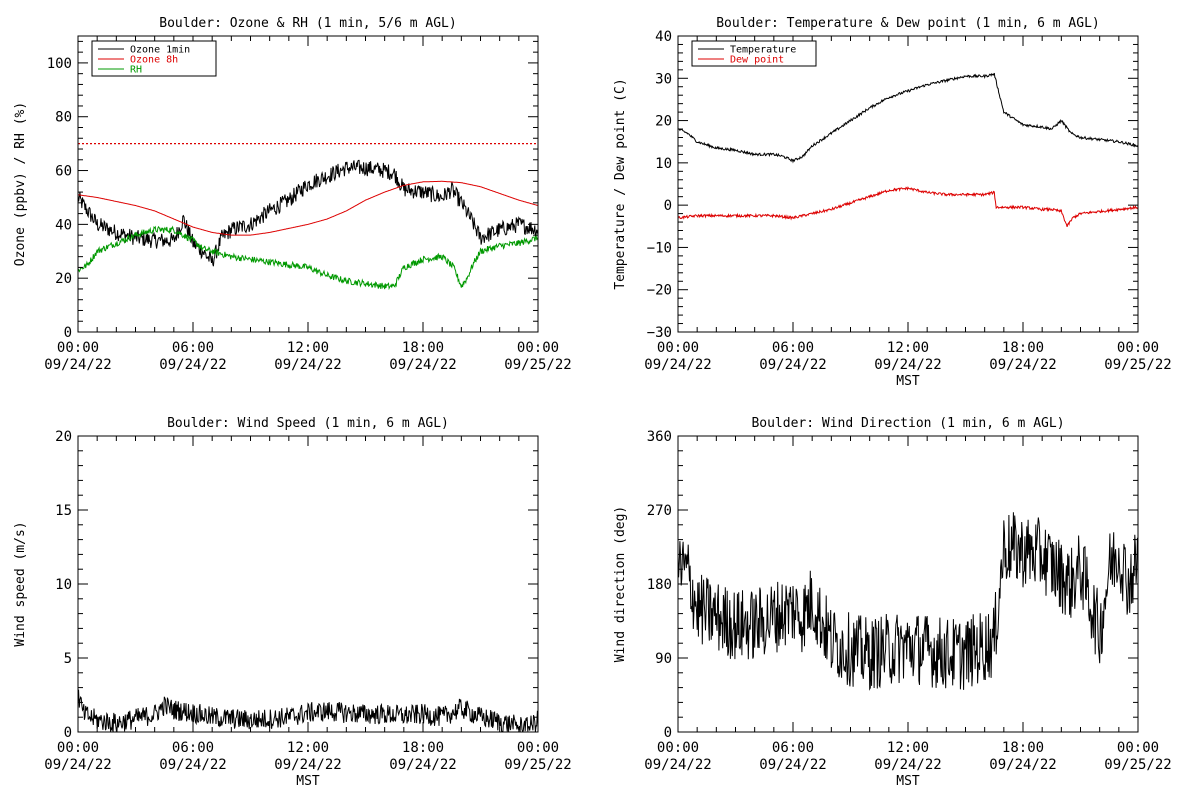 The width and height of the screenshot is (1200, 800). What do you see at coordinates (308, 423) in the screenshot?
I see `chart-title: Boulder: Wind Speed (1 min, 6 m AGL)` at bounding box center [308, 423].